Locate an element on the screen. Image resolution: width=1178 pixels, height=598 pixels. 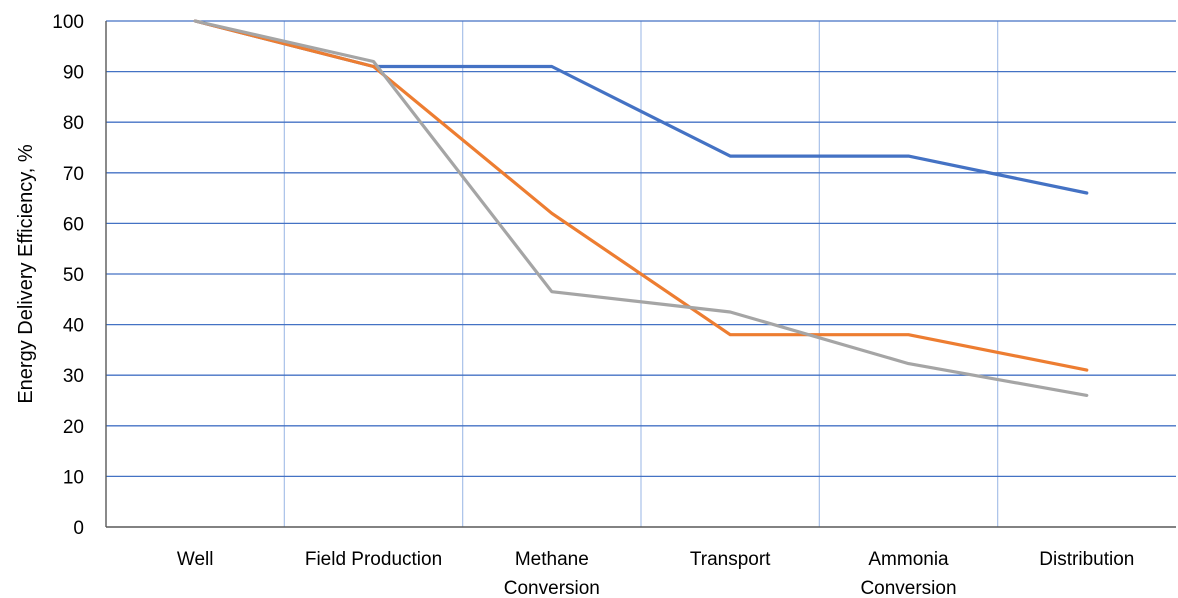
x-category-label: Ammonia is located at coordinates (908, 559).